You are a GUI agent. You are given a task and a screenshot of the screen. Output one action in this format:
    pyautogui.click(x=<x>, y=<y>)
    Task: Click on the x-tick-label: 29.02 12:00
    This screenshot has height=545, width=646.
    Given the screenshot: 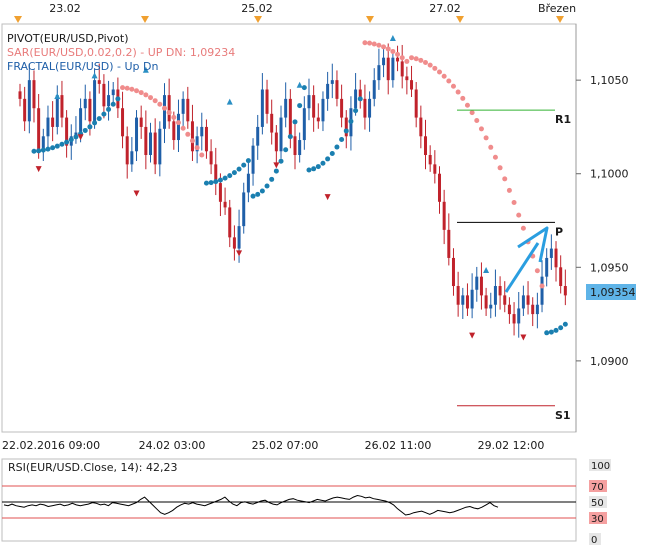 What is the action you would take?
    pyautogui.click(x=511, y=445)
    